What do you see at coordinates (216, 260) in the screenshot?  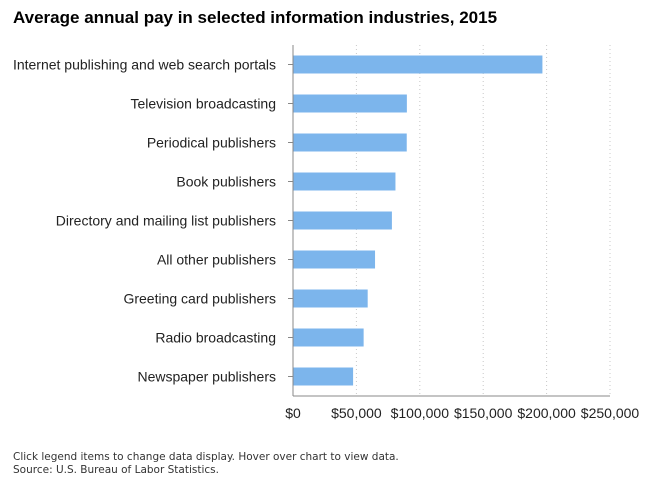 I see `category-label: All other publishers` at bounding box center [216, 260].